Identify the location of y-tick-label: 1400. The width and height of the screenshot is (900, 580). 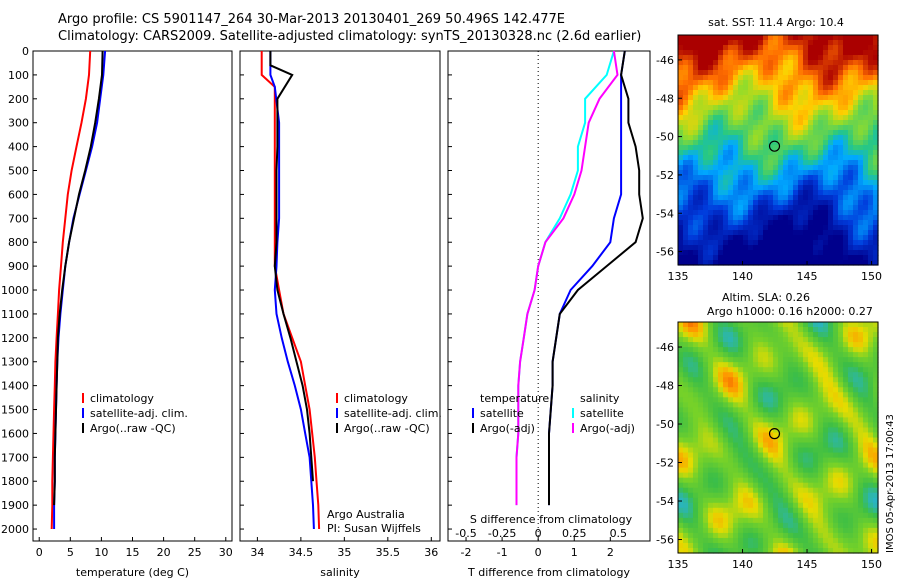
(15, 386).